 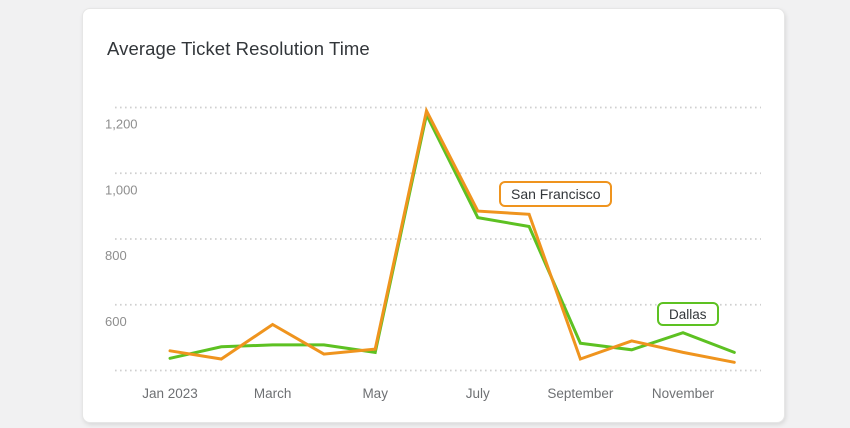 What do you see at coordinates (116, 255) in the screenshot?
I see `y-tick-label-800: 800` at bounding box center [116, 255].